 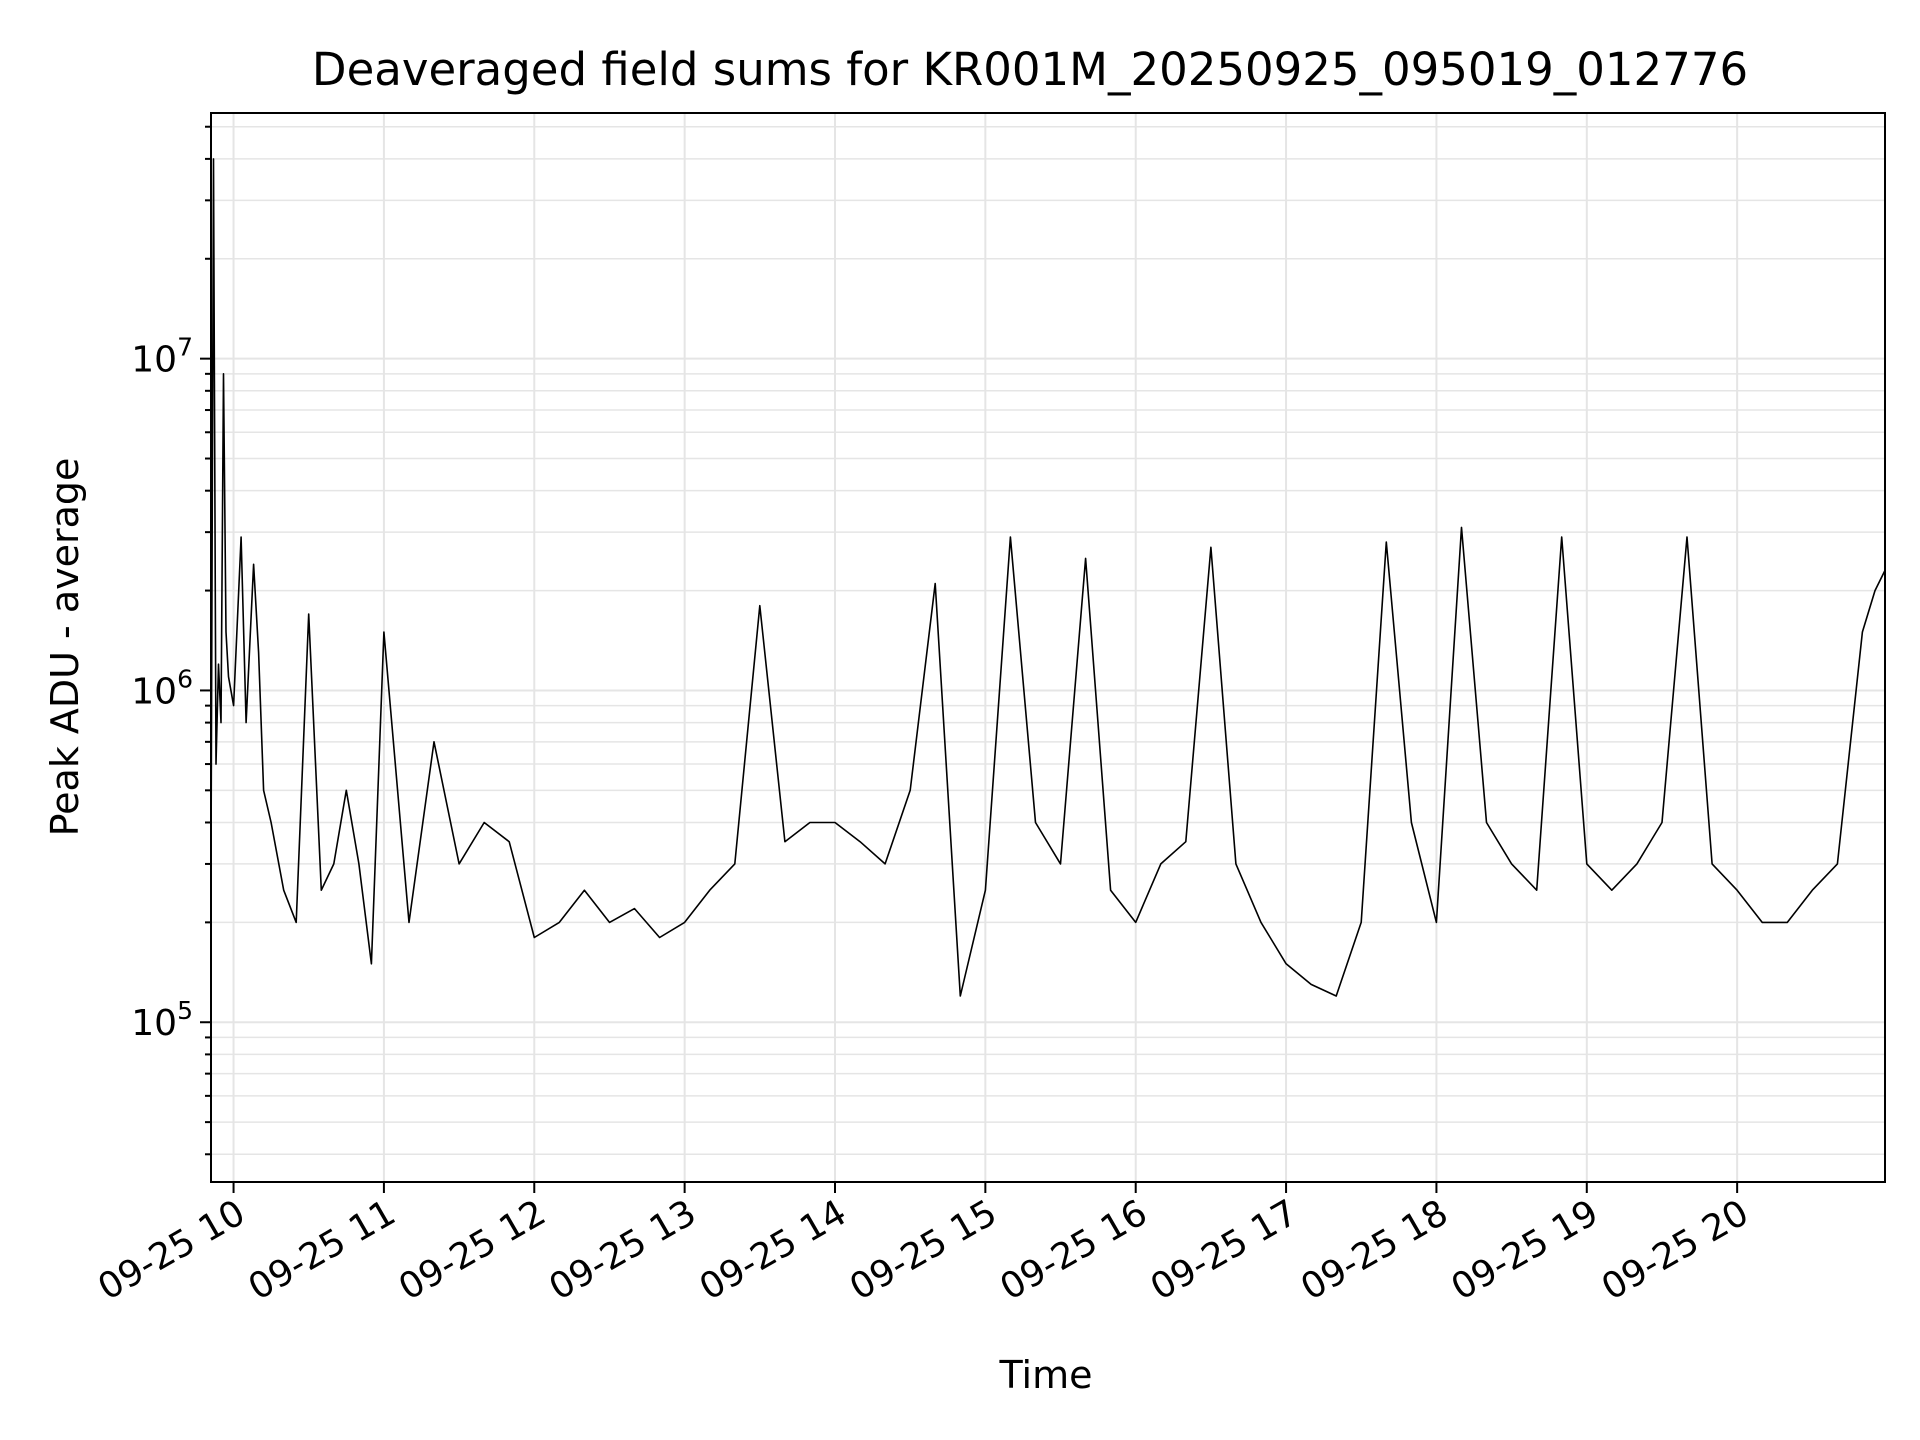 I want to click on y-tick-label: 10⁷, so click(x=162, y=357).